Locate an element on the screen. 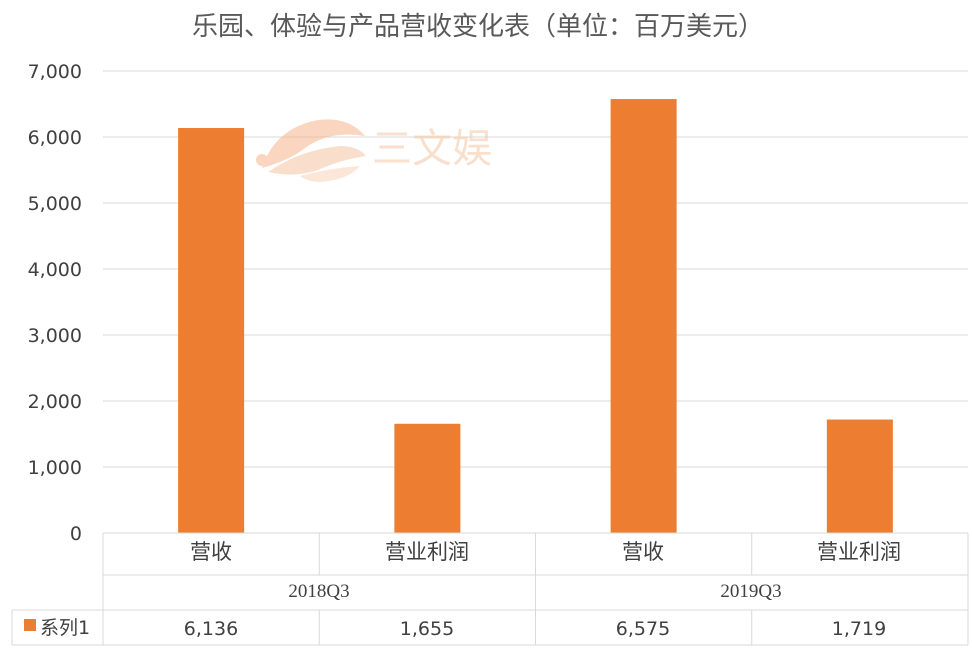  table-value-4: 1,719 is located at coordinates (859, 629).